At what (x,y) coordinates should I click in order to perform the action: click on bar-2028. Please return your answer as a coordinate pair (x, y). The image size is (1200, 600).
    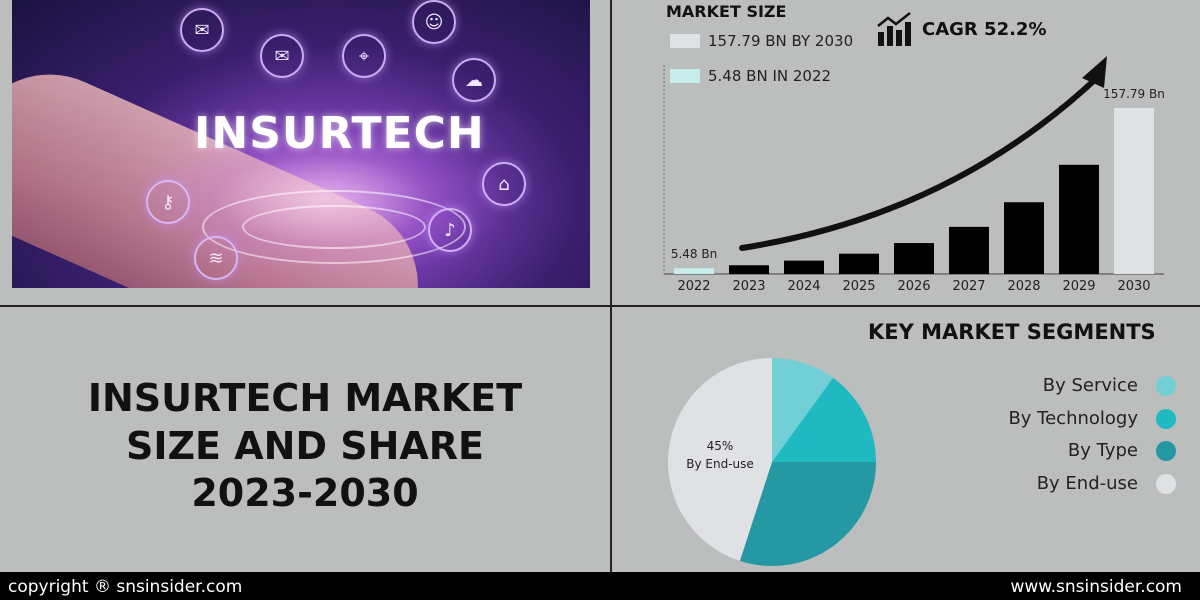
    Looking at the image, I should click on (1024, 238).